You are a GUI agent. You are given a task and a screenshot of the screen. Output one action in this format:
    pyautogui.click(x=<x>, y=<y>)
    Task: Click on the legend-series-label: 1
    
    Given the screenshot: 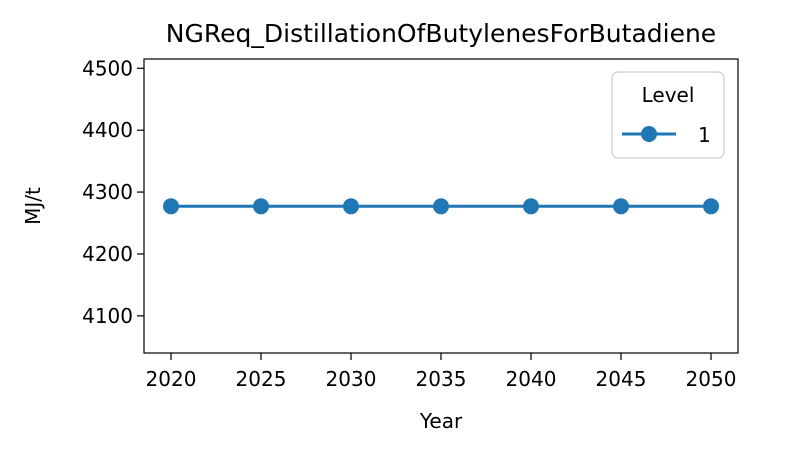 What is the action you would take?
    pyautogui.click(x=704, y=135)
    